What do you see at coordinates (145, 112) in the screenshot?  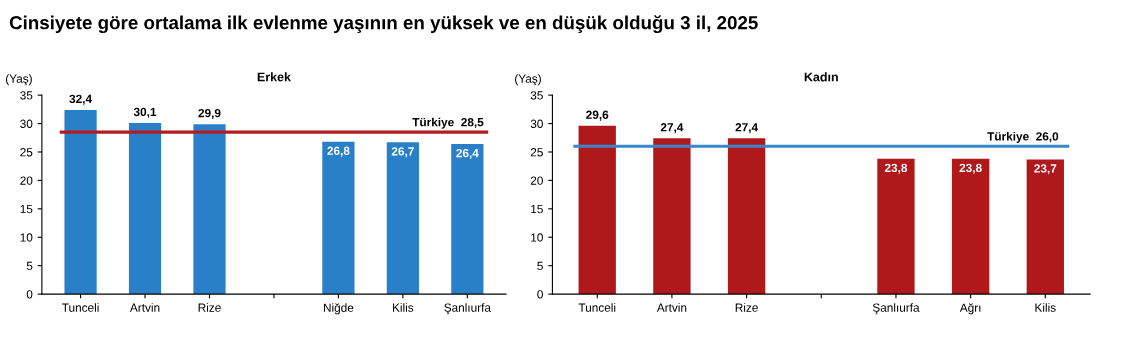 I see `data-label: 30,1` at bounding box center [145, 112].